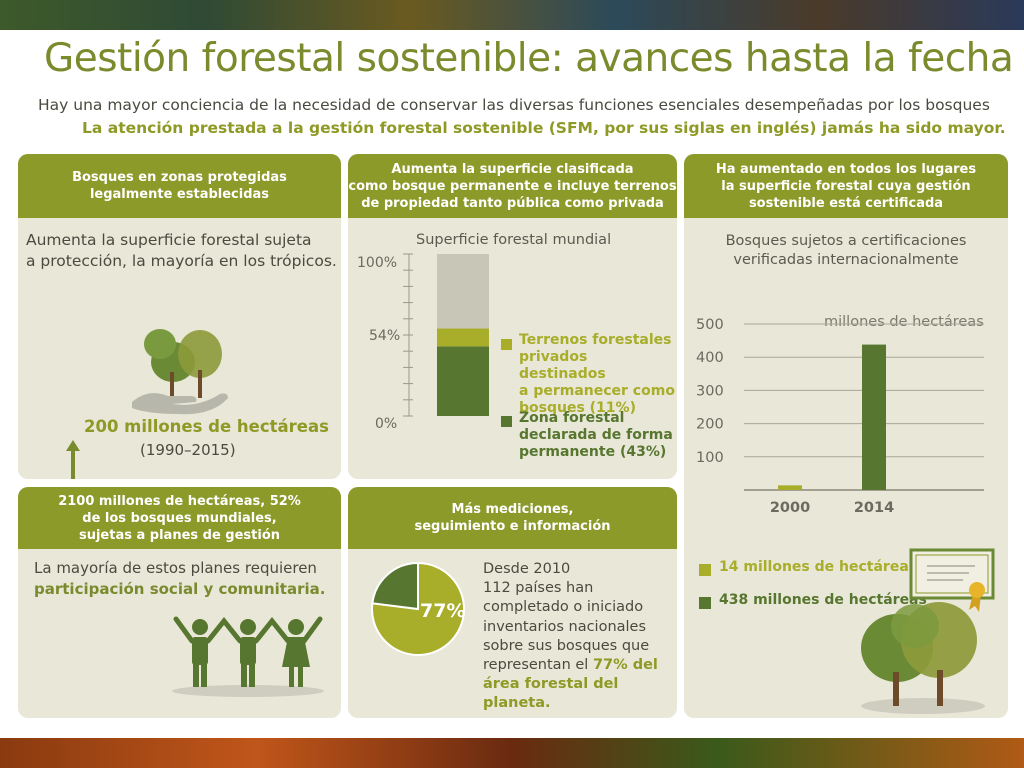 The width and height of the screenshot is (1024, 768). I want to click on cert-unit-label: millones de hectáreas, so click(904, 322).